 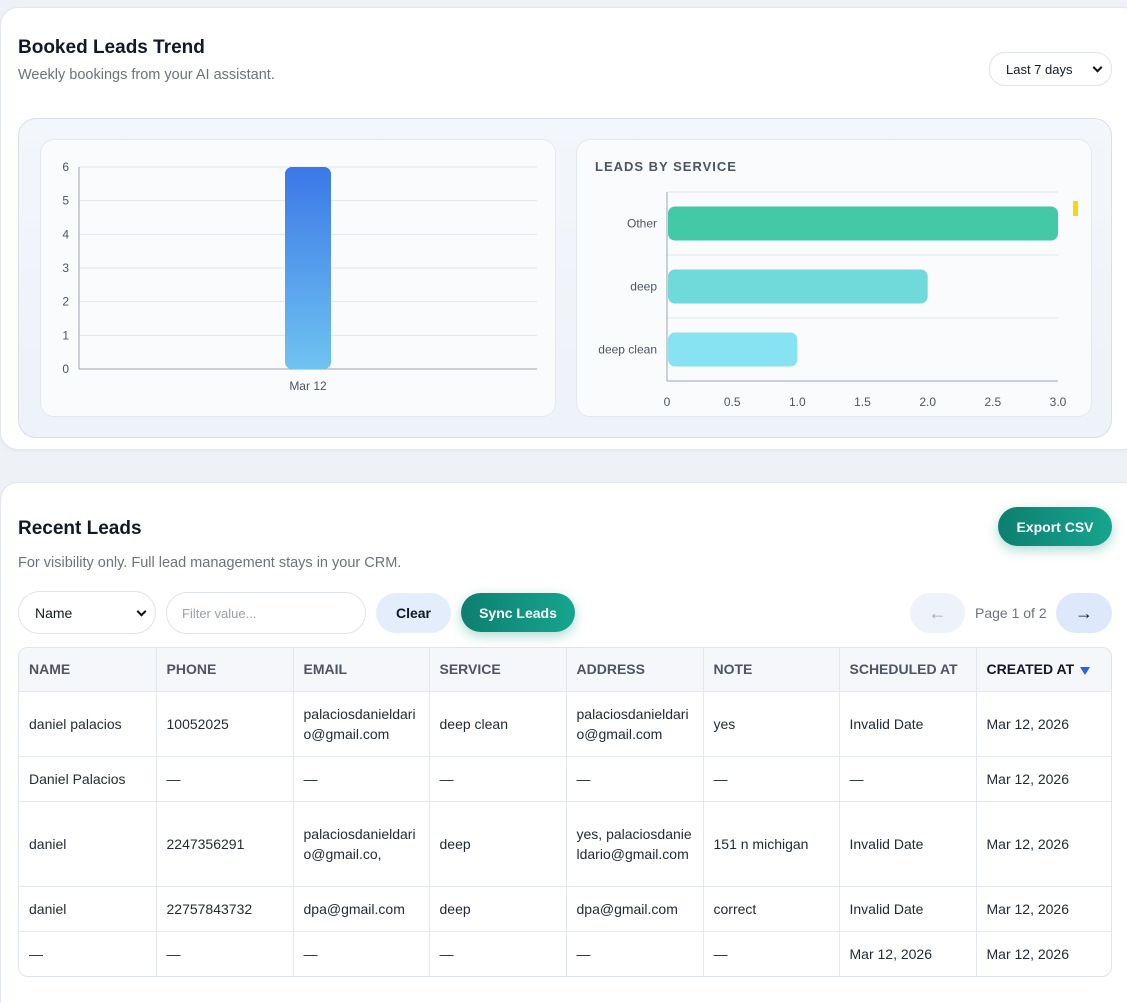 I want to click on cell-scheduled-at: Mar 12, 2026, so click(x=908, y=953).